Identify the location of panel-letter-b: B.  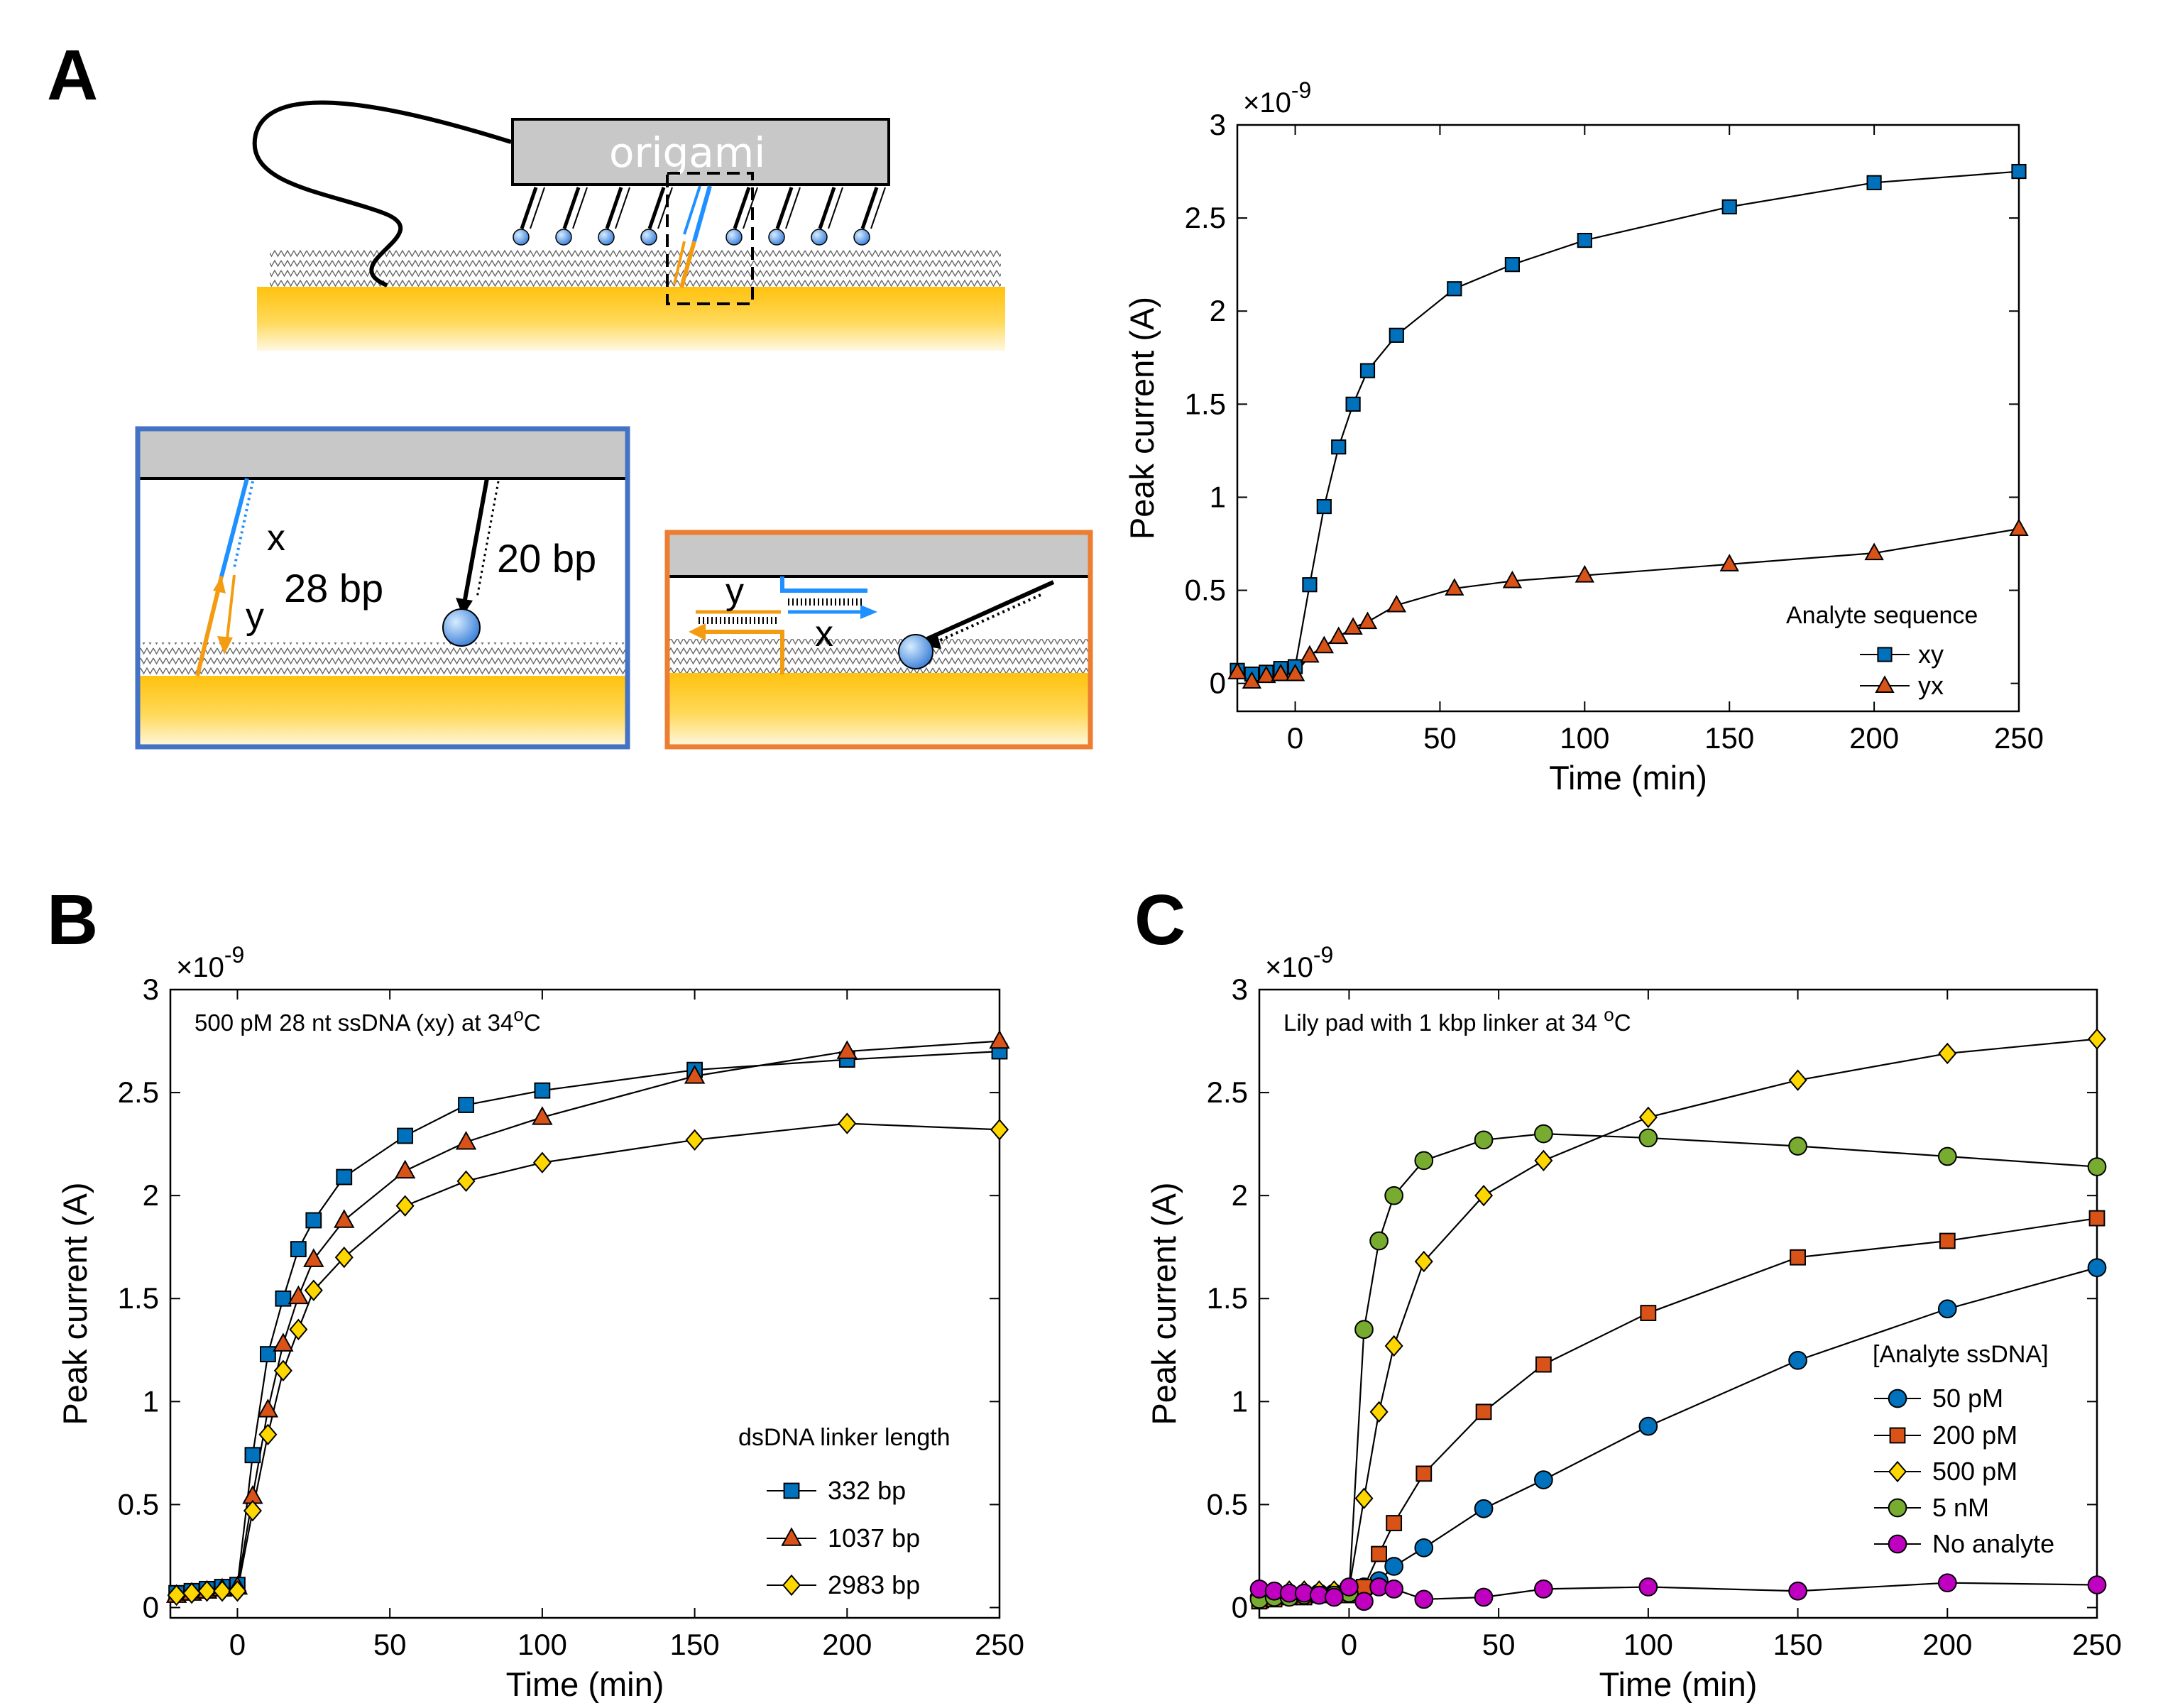
(72, 920).